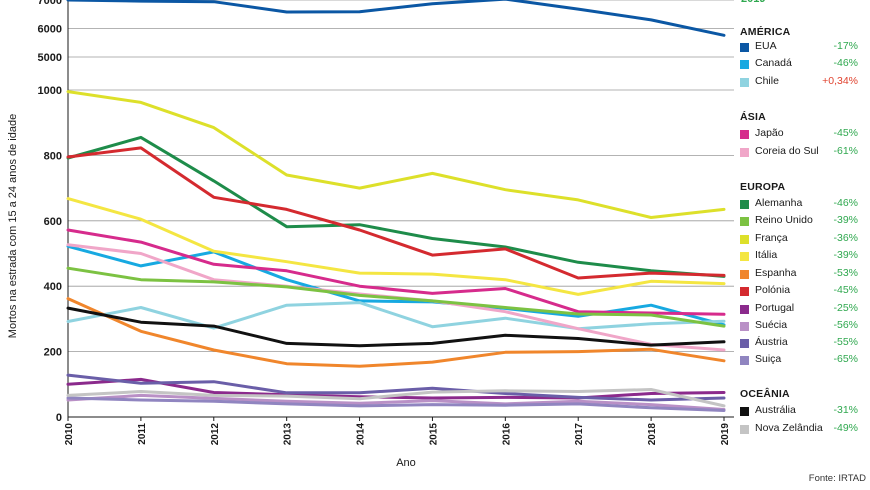 The width and height of the screenshot is (870, 490). I want to click on series-line-austrália, so click(396, 327).